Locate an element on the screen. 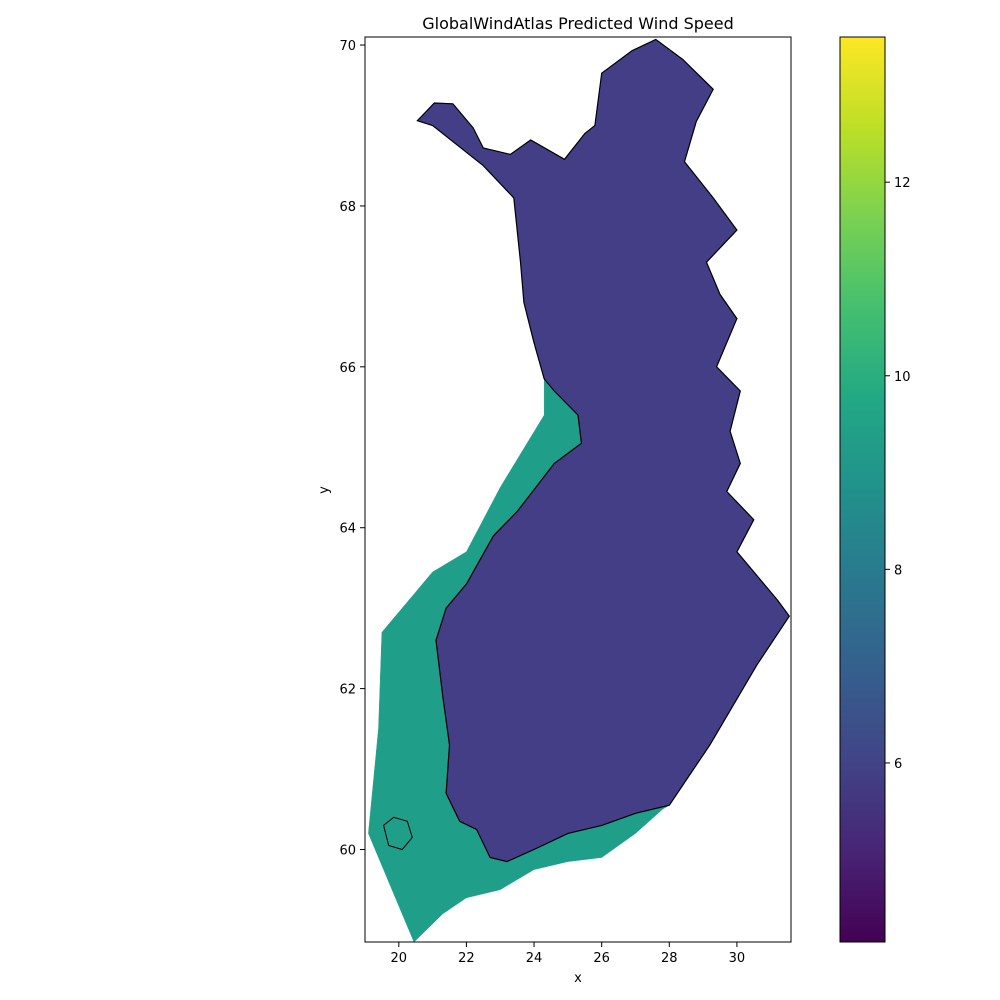  y-tick-label: 64 is located at coordinates (347, 529).